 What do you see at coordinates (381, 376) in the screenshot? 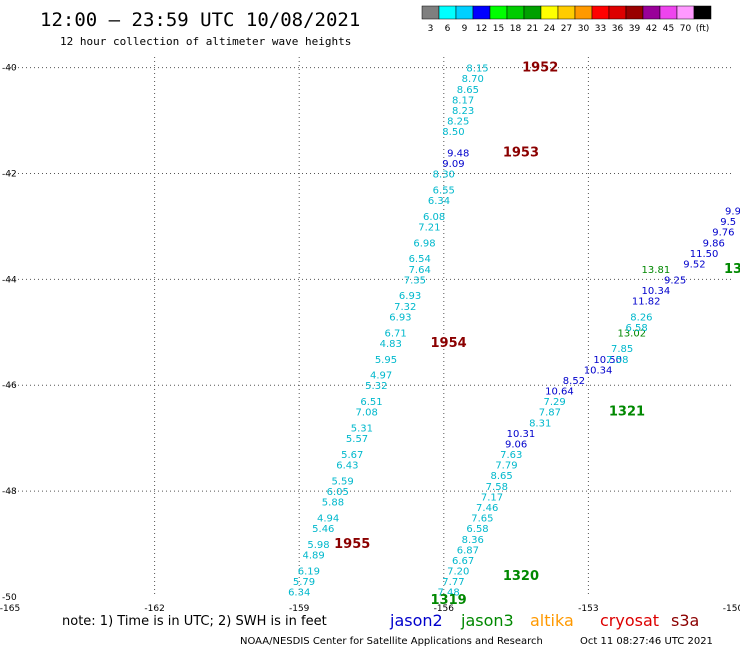
I see `swh-value-cryosat: 4.97` at bounding box center [381, 376].